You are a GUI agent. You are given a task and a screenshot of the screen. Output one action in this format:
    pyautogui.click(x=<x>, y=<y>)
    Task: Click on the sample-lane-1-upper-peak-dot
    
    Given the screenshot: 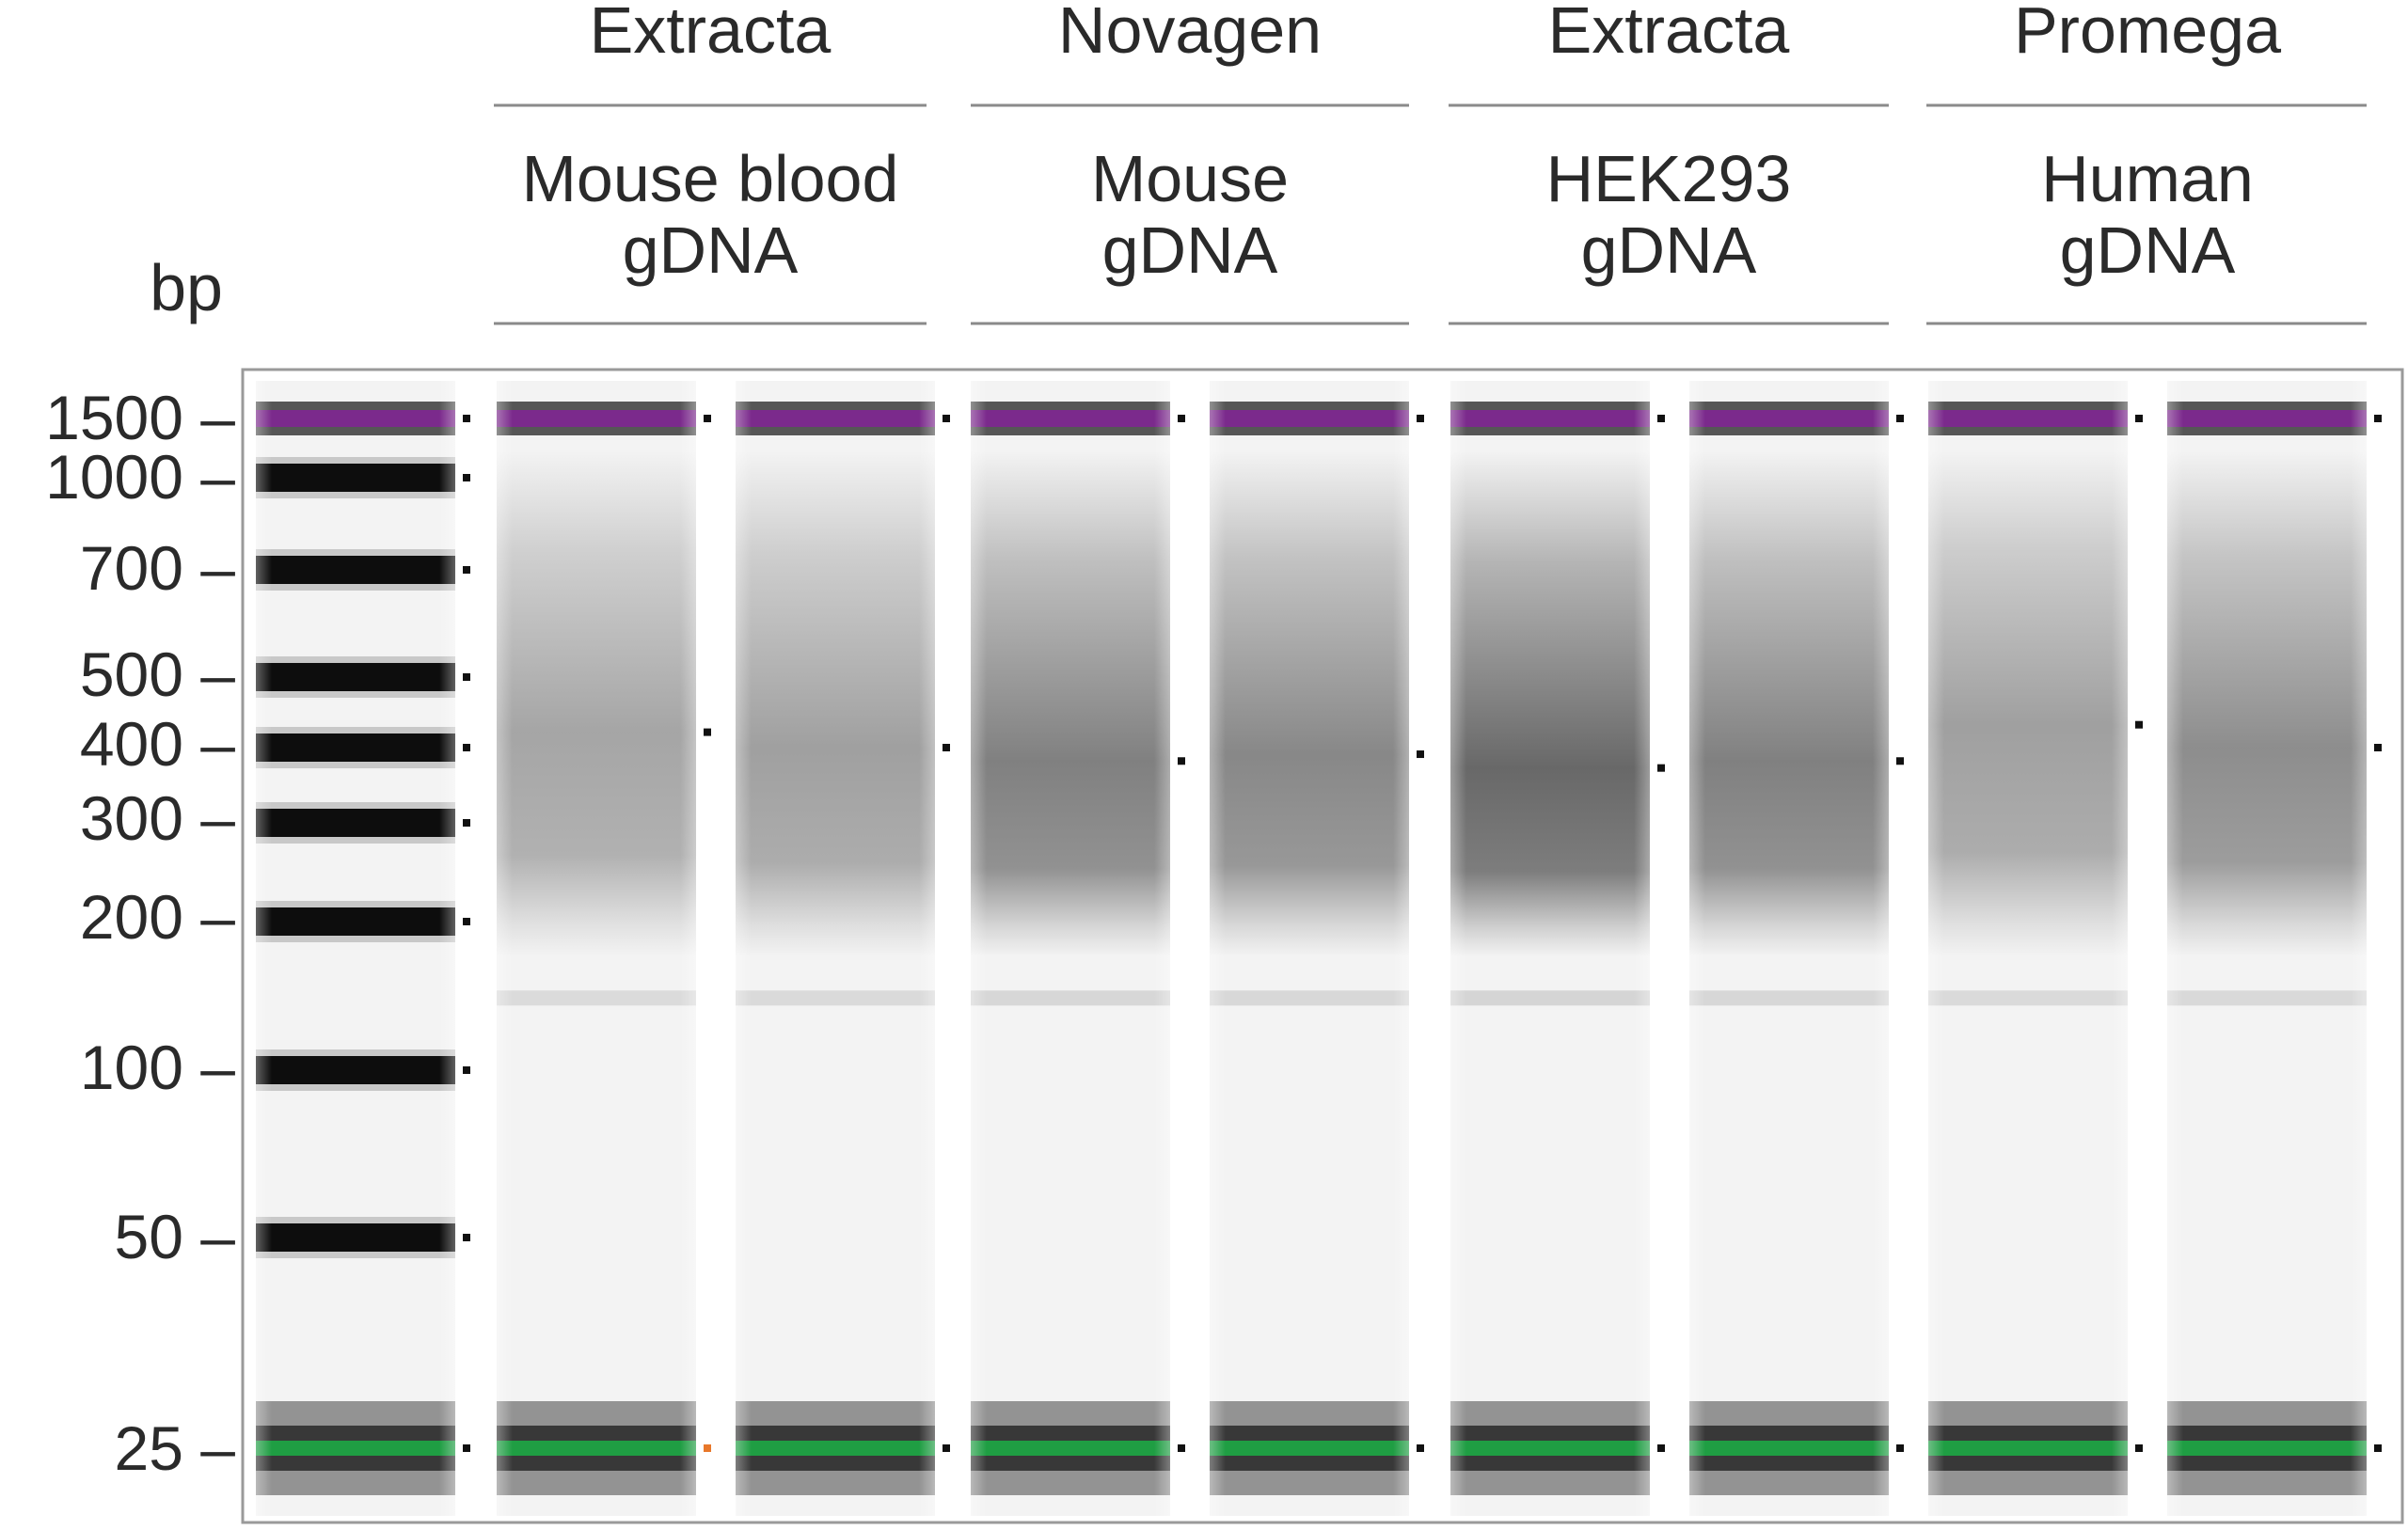 What is the action you would take?
    pyautogui.click(x=708, y=418)
    